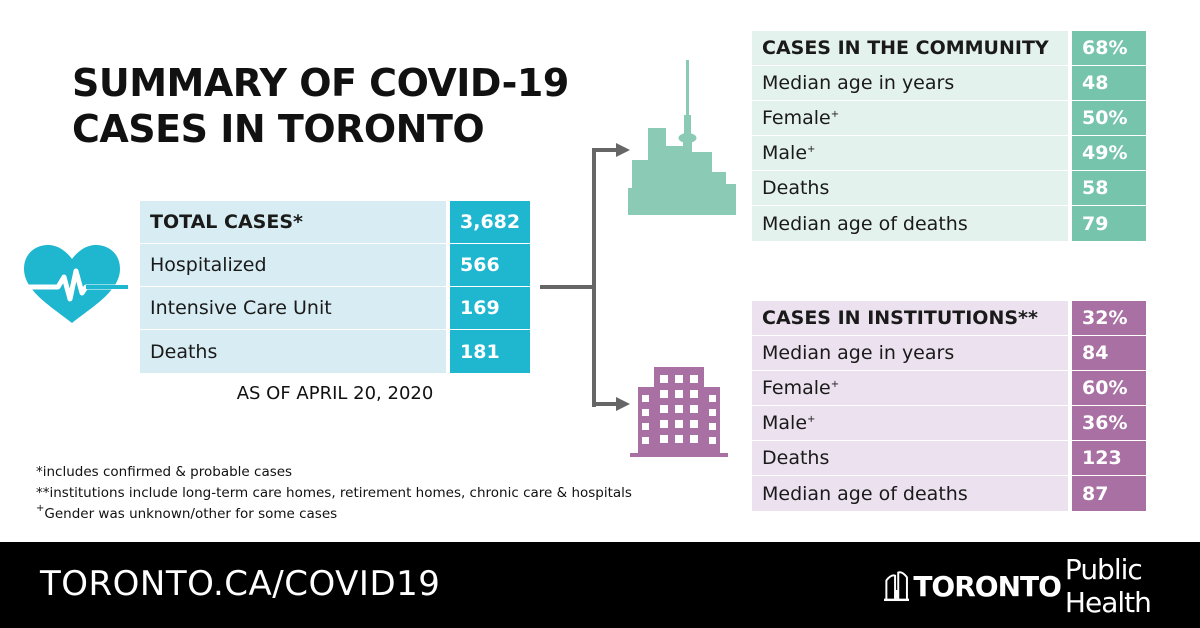  What do you see at coordinates (293, 308) in the screenshot?
I see `row-label: Intensive Care Unit` at bounding box center [293, 308].